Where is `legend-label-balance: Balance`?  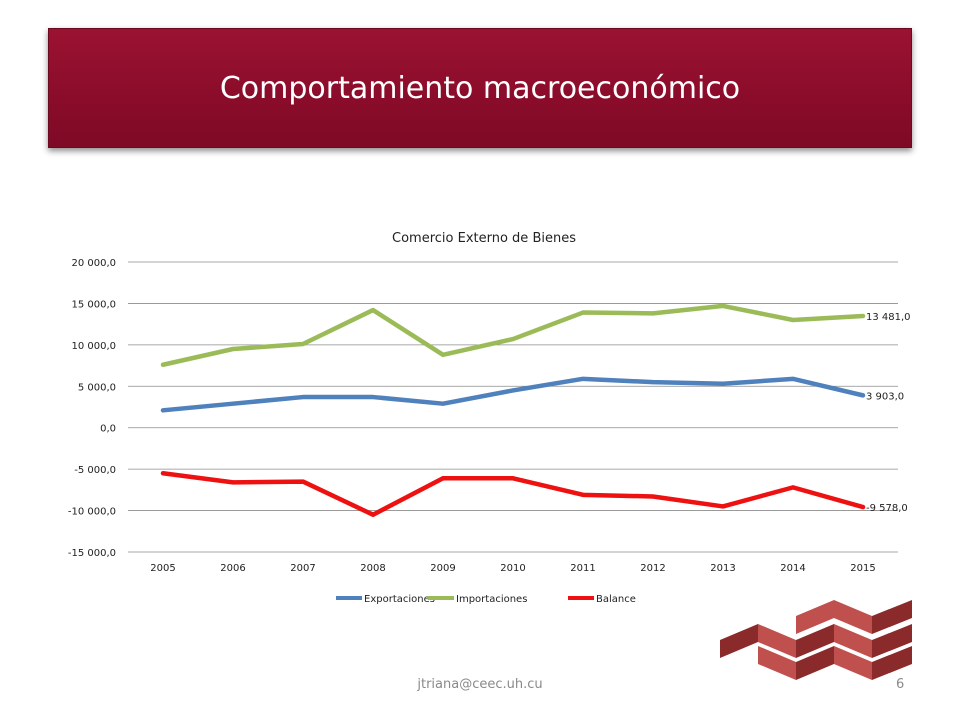 legend-label-balance: Balance is located at coordinates (616, 599).